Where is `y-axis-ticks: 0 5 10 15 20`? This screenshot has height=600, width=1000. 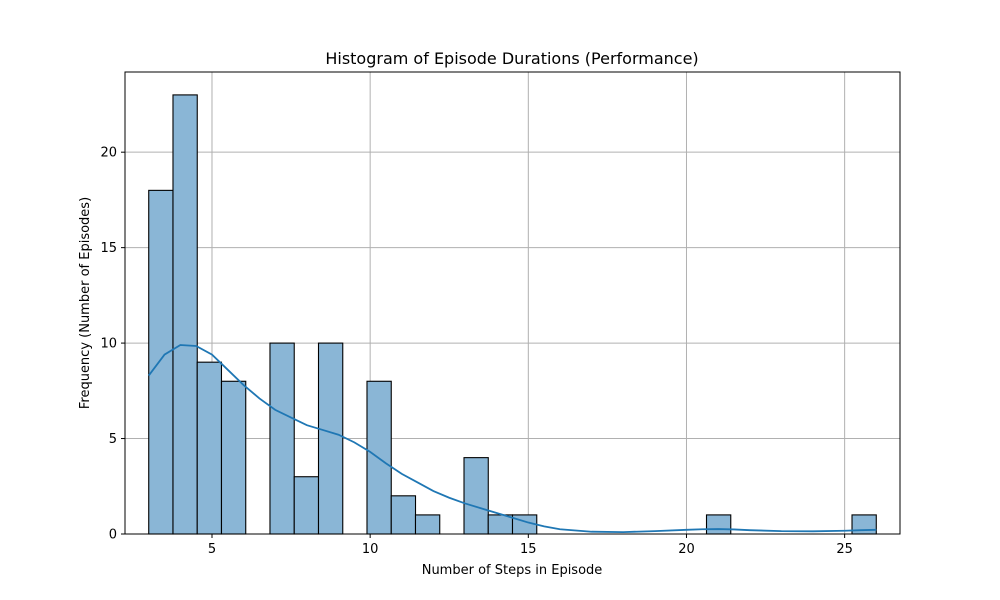
y-axis-ticks: 0 5 10 15 20 is located at coordinates (112, 344).